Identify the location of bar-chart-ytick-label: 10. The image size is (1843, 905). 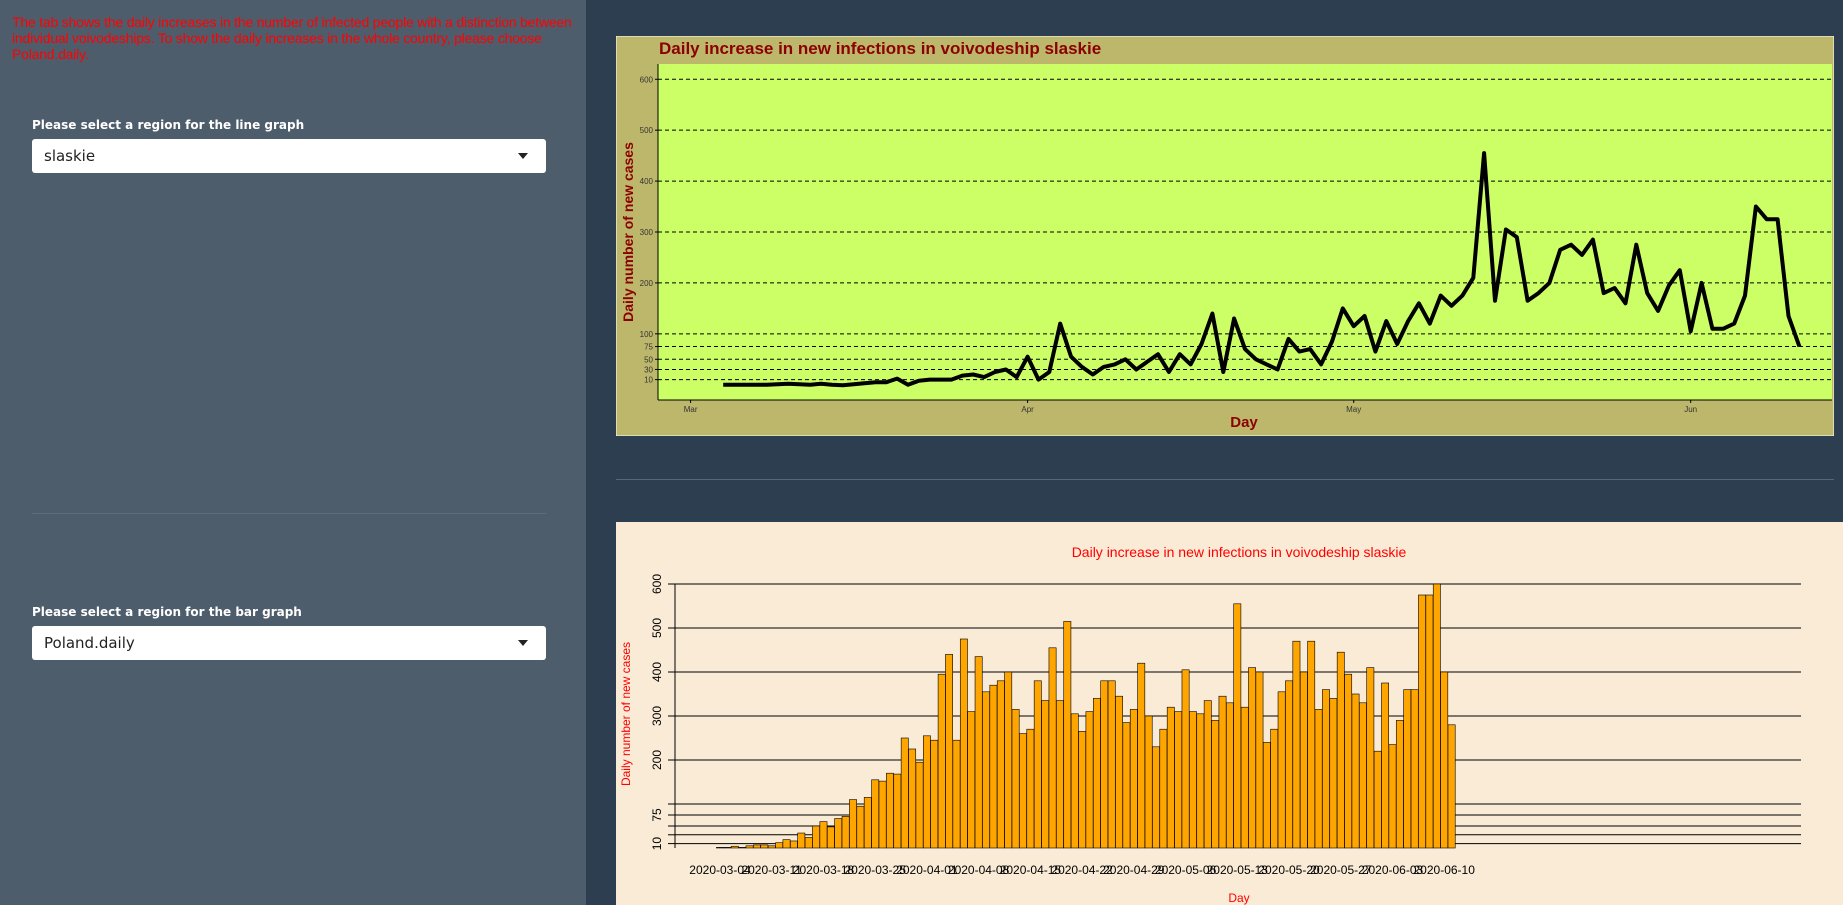
(657, 844).